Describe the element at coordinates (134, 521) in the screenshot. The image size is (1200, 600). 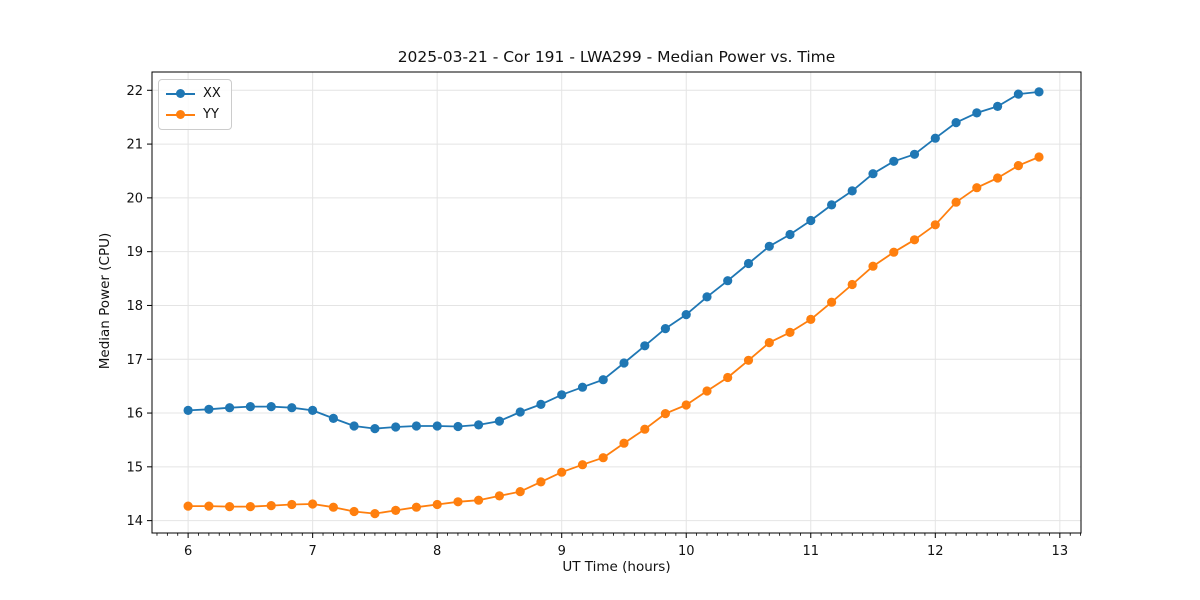
I see `y-tick-label: 14` at that location.